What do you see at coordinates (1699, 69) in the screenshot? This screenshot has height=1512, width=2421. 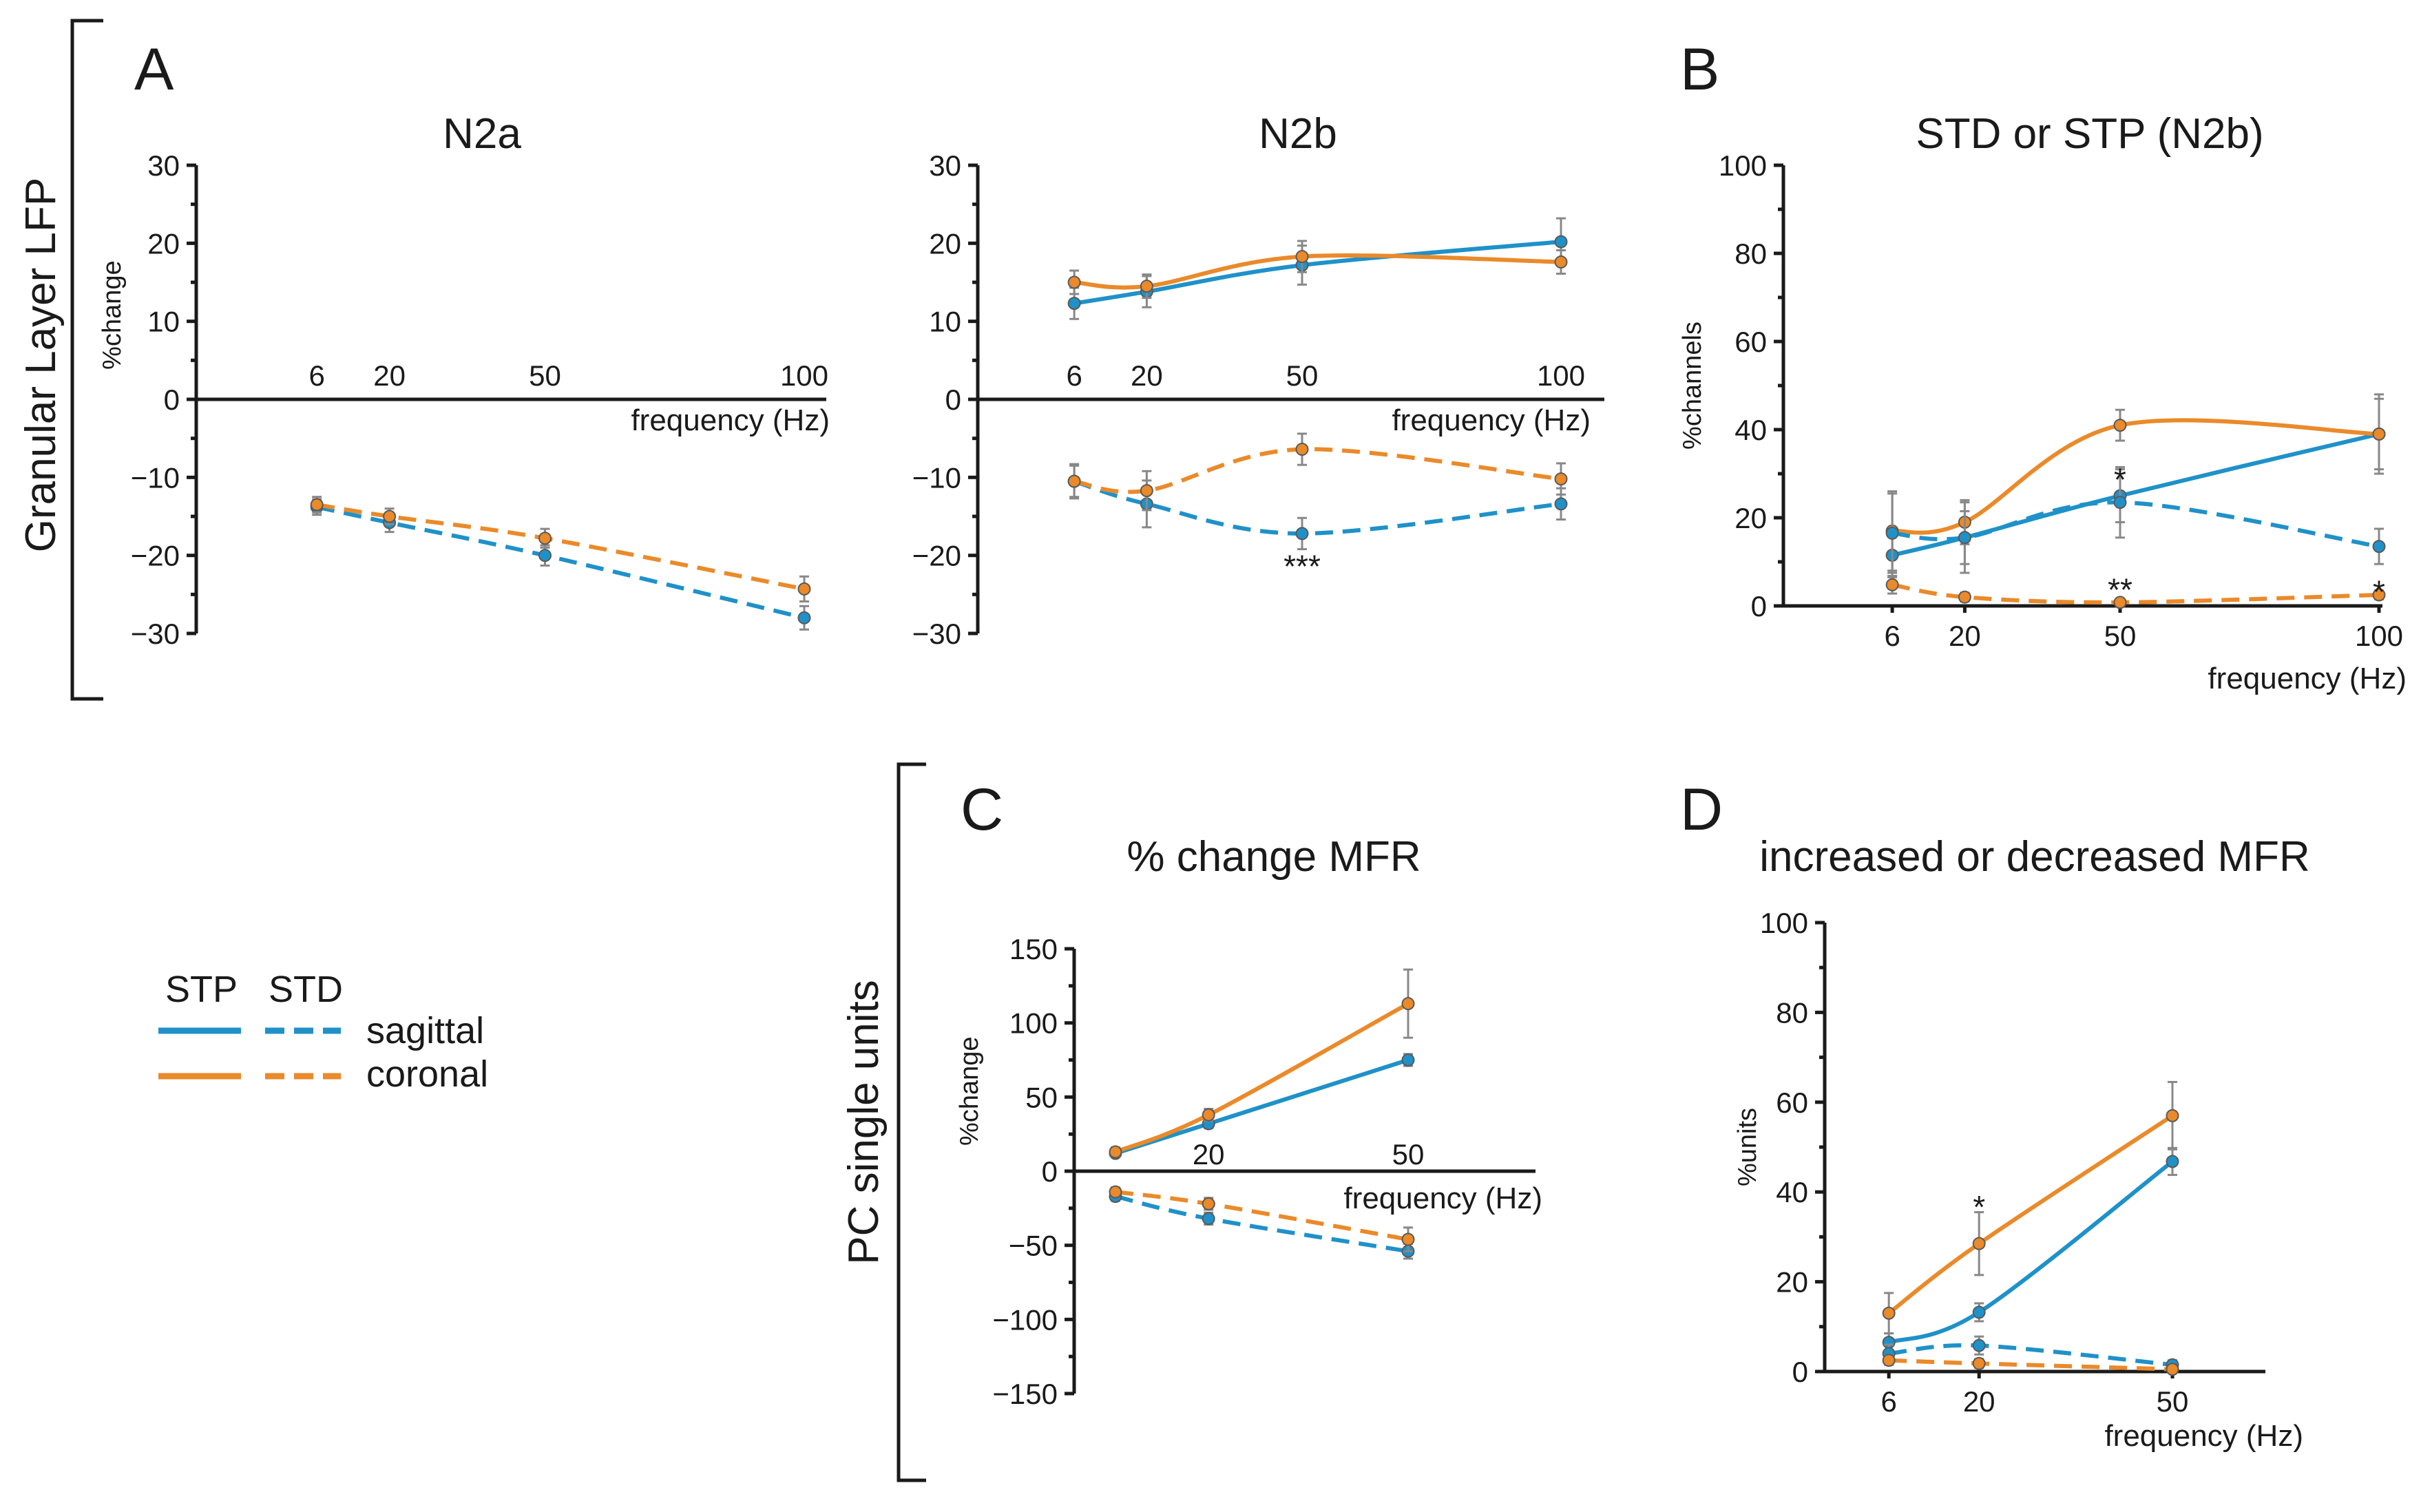 I see `panel-letter: B` at bounding box center [1699, 69].